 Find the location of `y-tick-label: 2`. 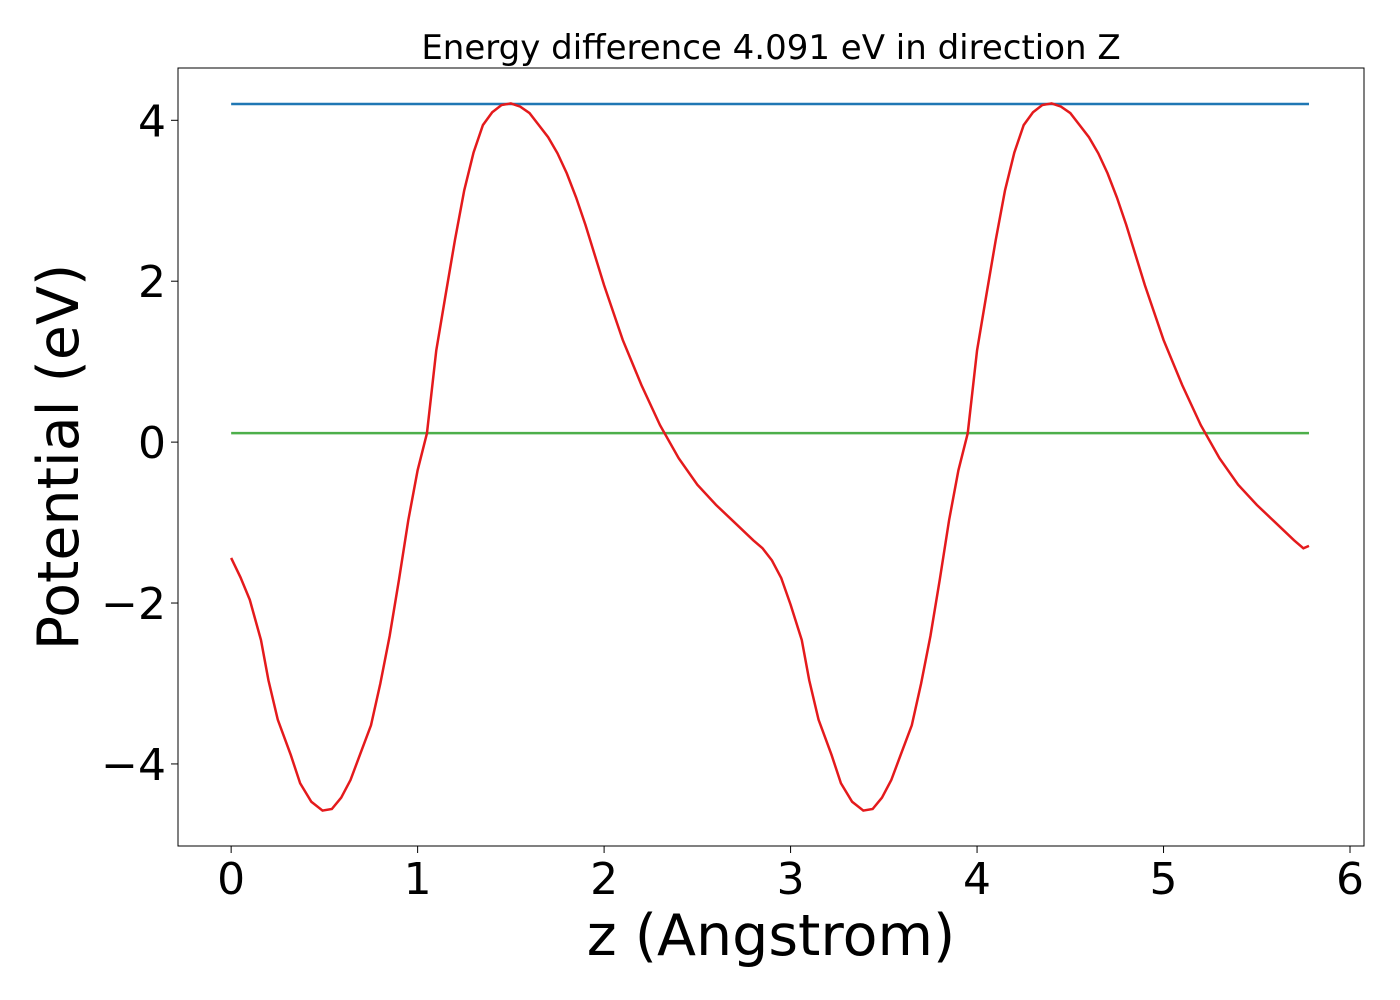

y-tick-label: 2 is located at coordinates (152, 282).